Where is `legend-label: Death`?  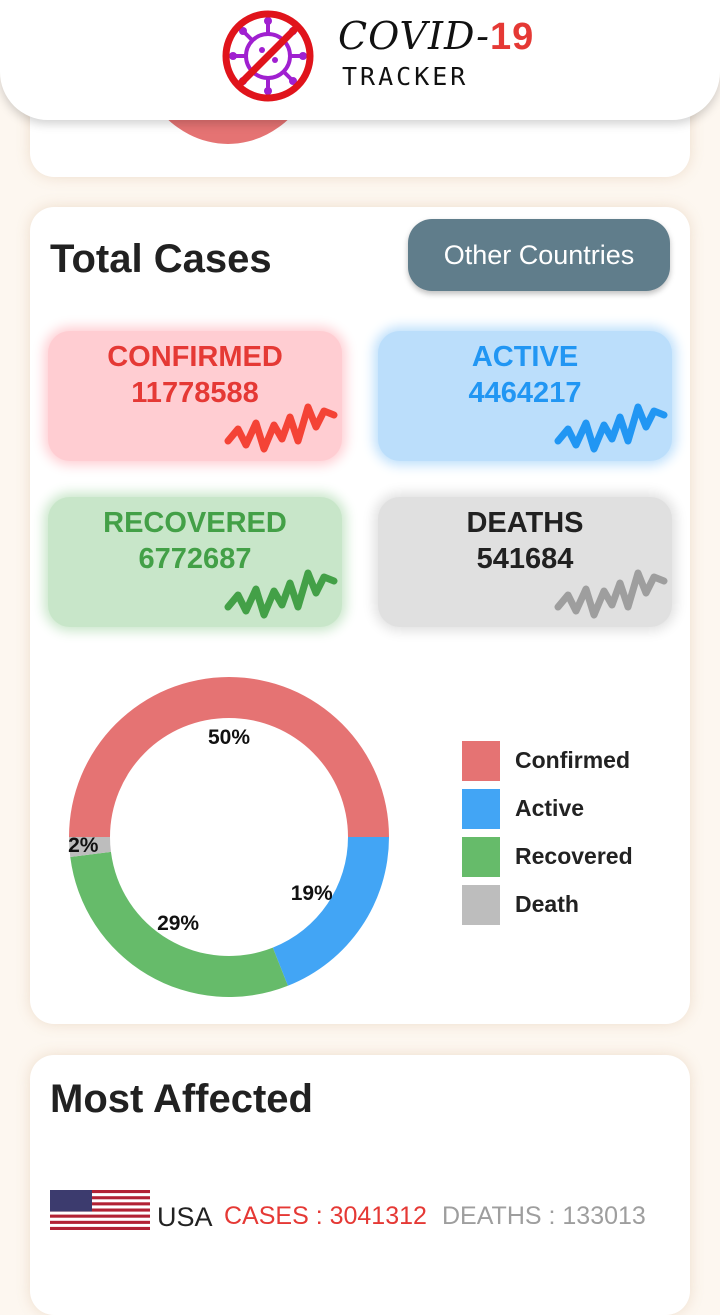
legend-label: Death is located at coordinates (547, 904).